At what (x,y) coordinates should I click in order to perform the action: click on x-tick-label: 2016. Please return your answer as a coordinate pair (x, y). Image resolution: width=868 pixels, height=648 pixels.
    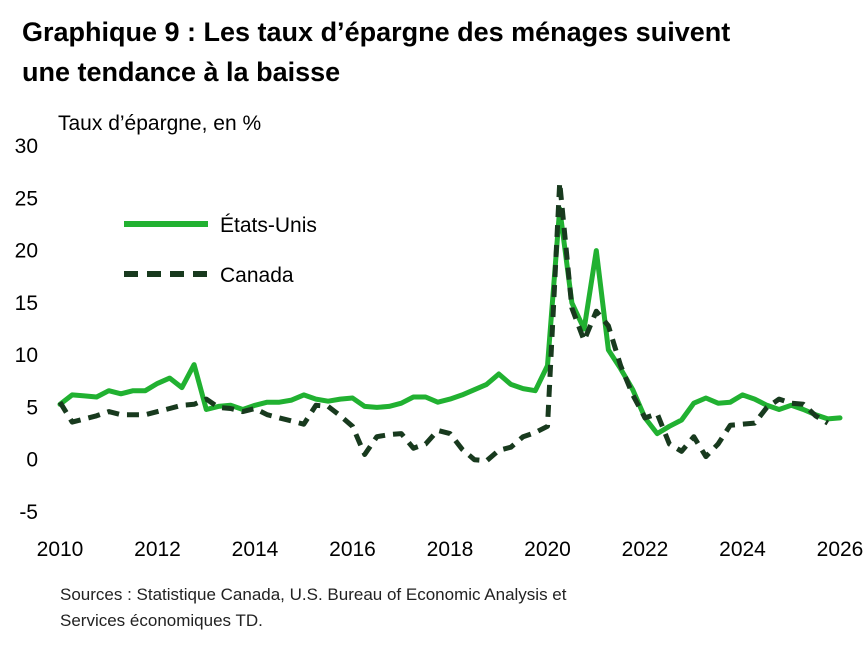
    Looking at the image, I should click on (352, 549).